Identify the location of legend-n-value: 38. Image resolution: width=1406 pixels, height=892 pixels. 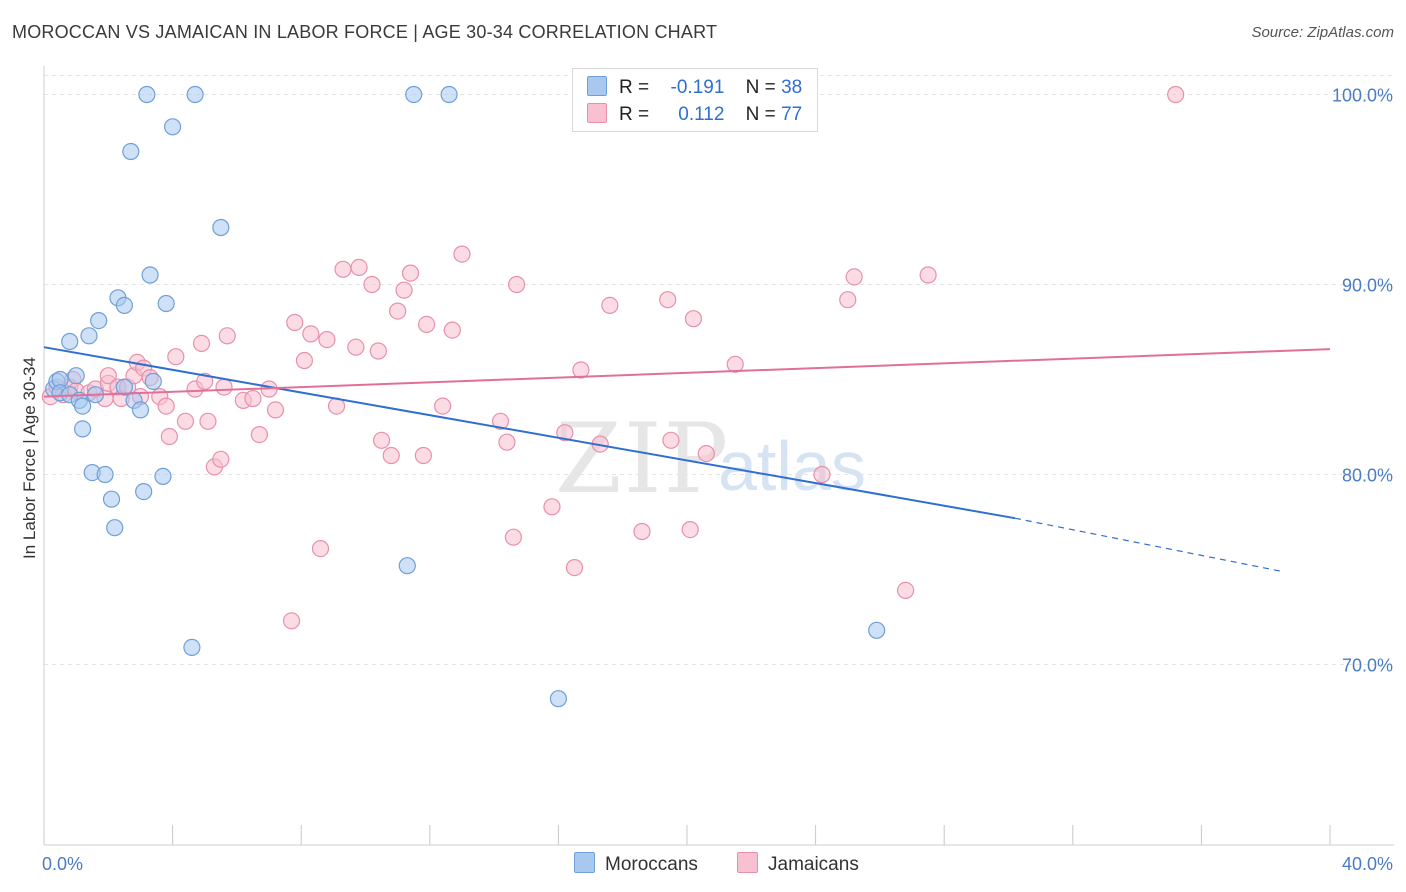
(792, 87).